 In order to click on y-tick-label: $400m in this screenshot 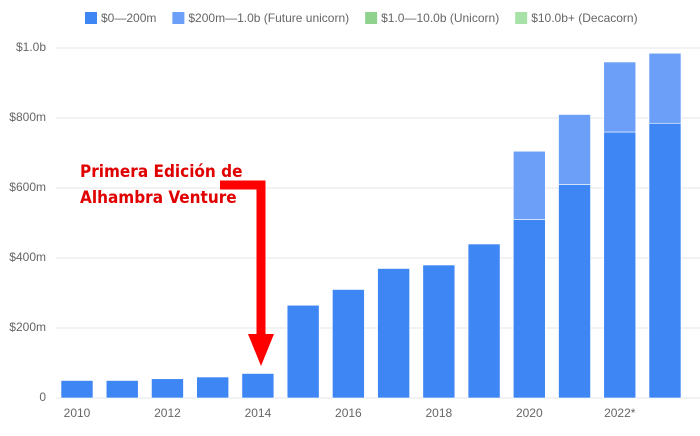, I will do `click(27, 257)`.